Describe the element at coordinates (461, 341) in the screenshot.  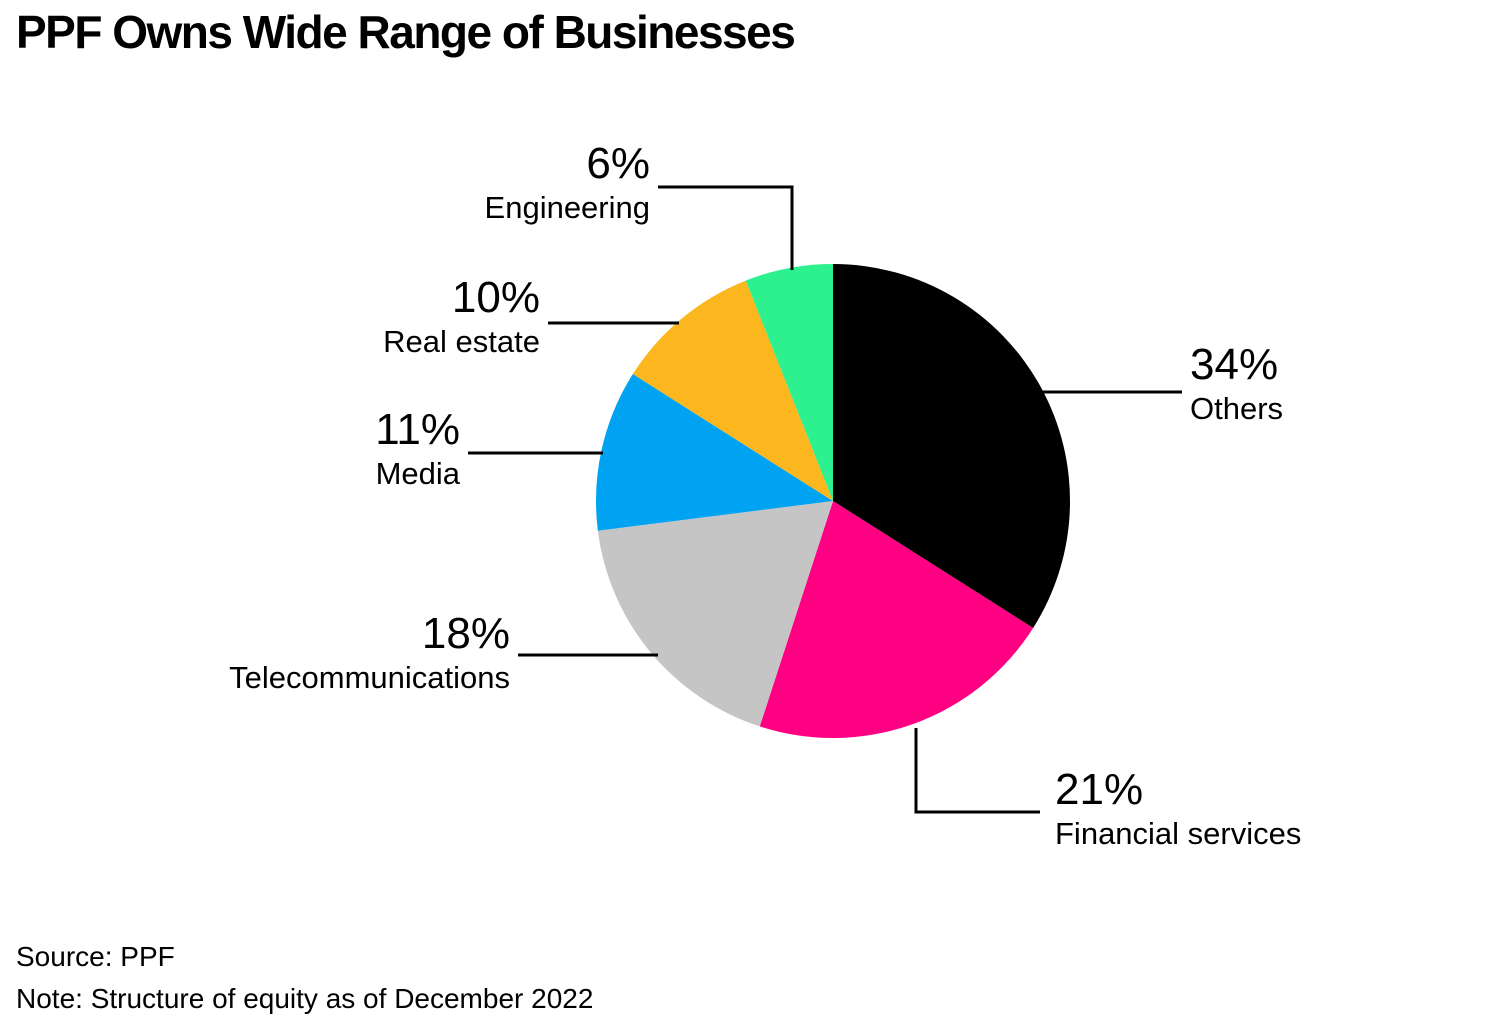
I see `callout-real-estate-label: Real estate` at that location.